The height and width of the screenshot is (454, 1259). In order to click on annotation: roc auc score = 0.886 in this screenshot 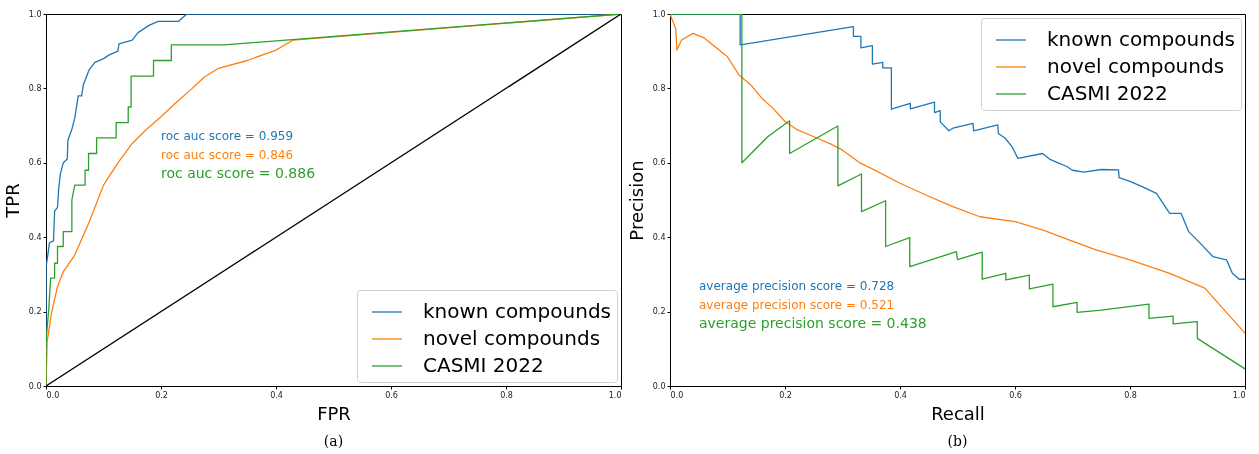, I will do `click(238, 173)`.